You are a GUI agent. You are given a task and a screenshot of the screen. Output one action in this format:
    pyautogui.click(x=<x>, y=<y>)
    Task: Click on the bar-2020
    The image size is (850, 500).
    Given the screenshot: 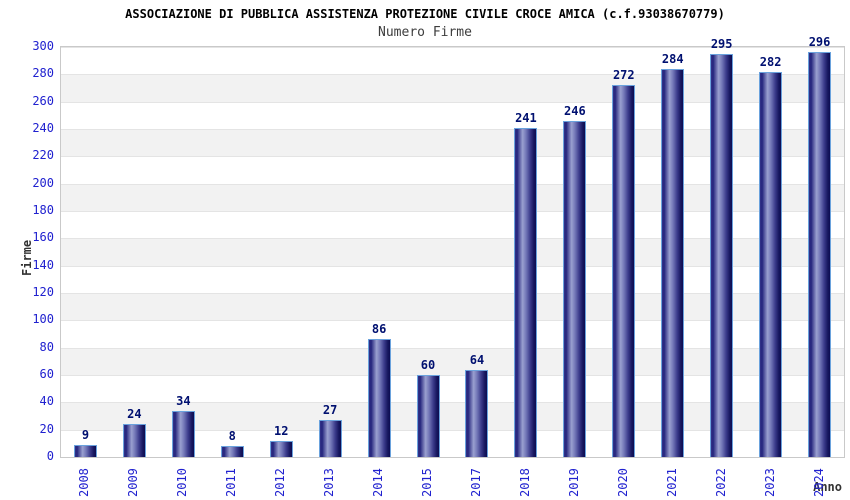 What is the action you would take?
    pyautogui.click(x=624, y=271)
    